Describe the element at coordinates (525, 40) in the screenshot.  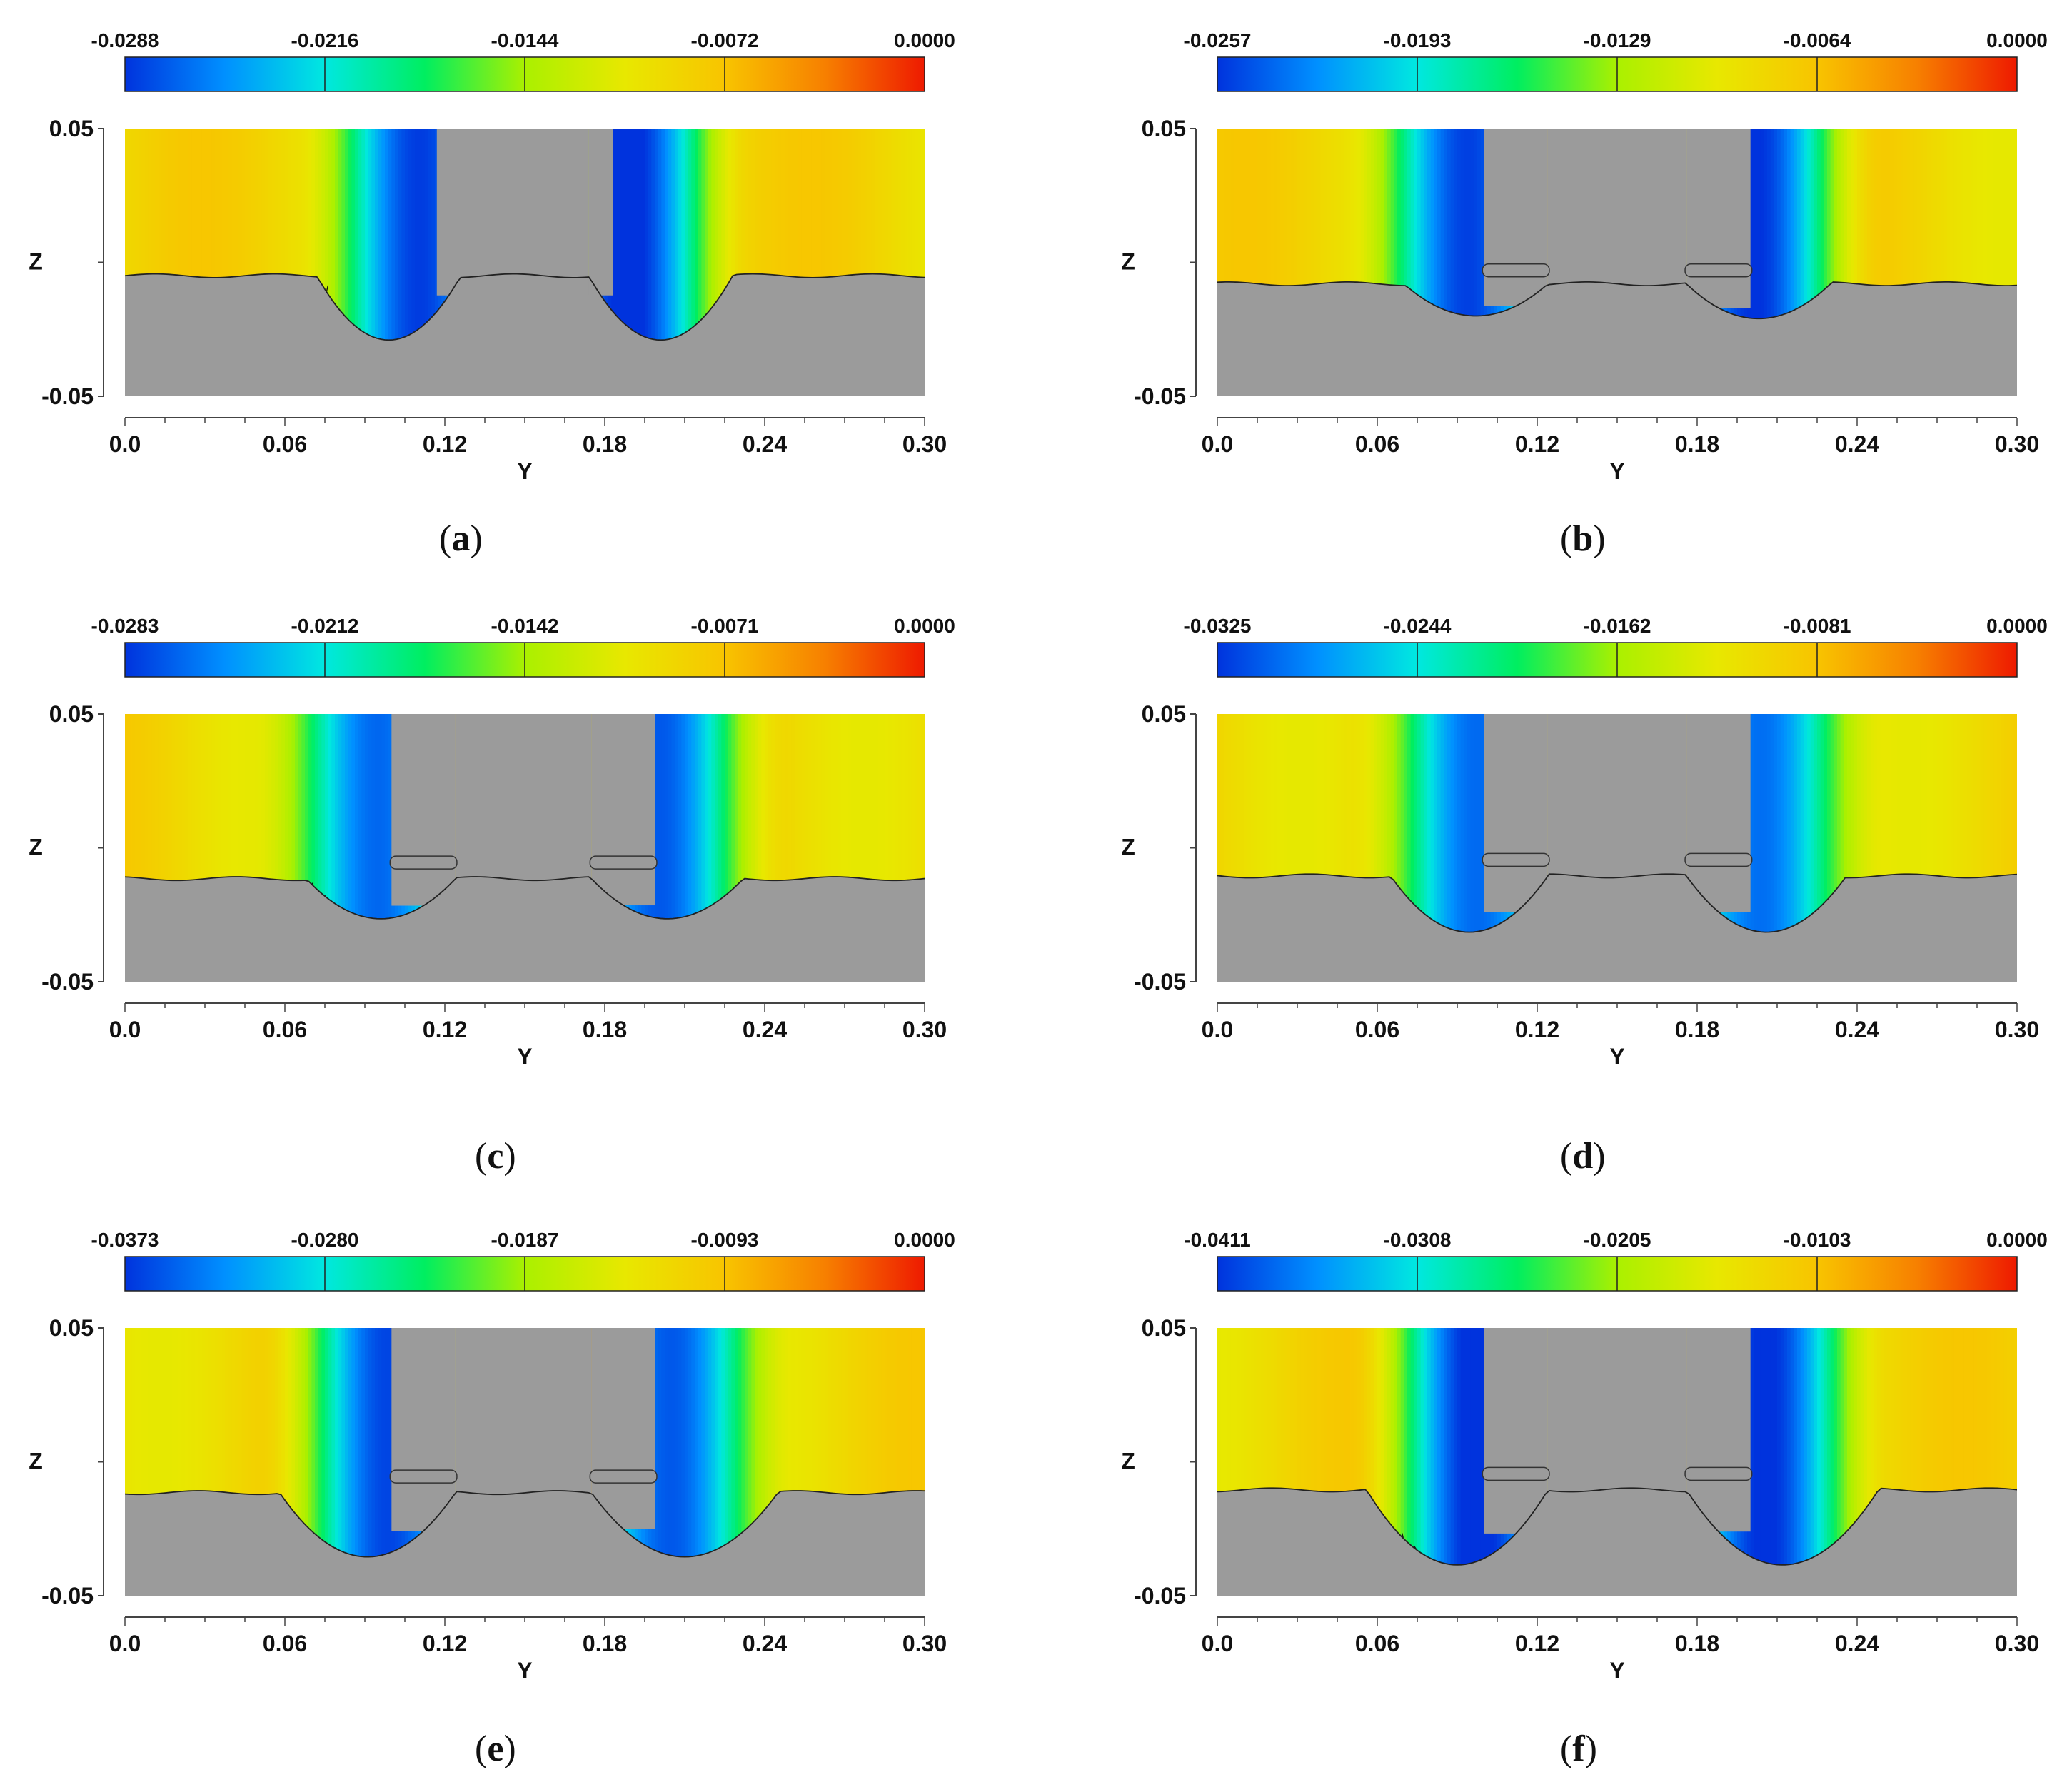
I see `colorbar-tick-label-a-2: -0.0144` at that location.